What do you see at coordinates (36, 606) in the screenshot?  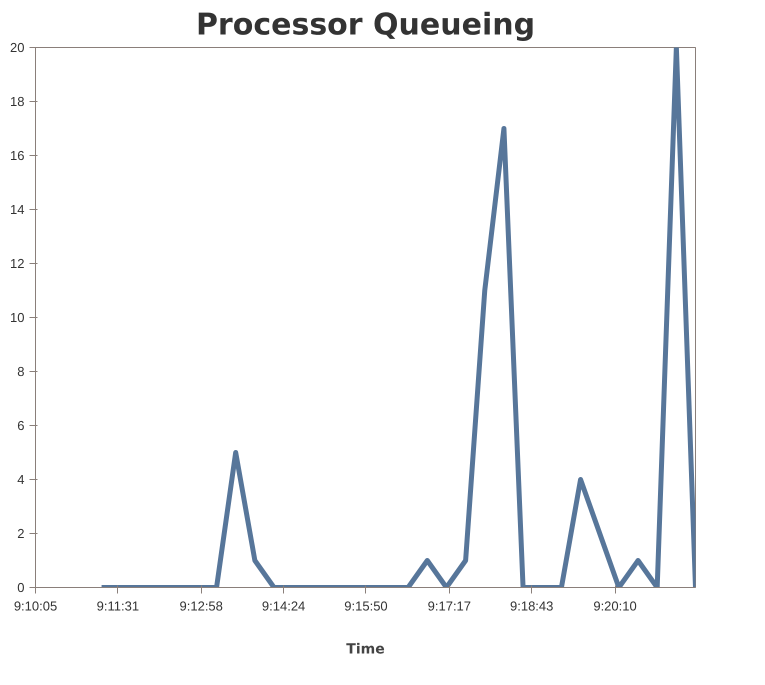 I see `x-tick-label: 9:10:05` at bounding box center [36, 606].